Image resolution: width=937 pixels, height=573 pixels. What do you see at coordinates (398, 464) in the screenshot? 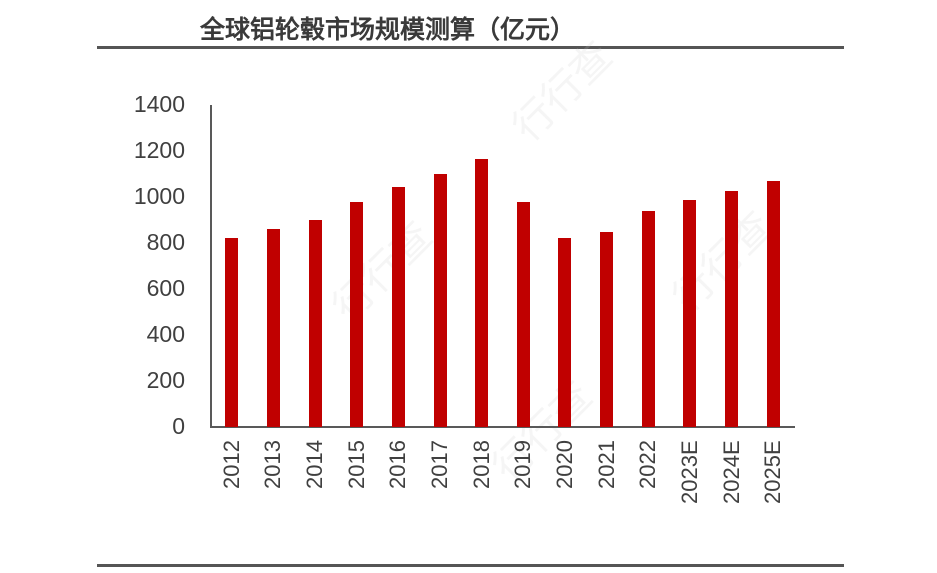
I see `x-tick-label: 2016` at bounding box center [398, 464].